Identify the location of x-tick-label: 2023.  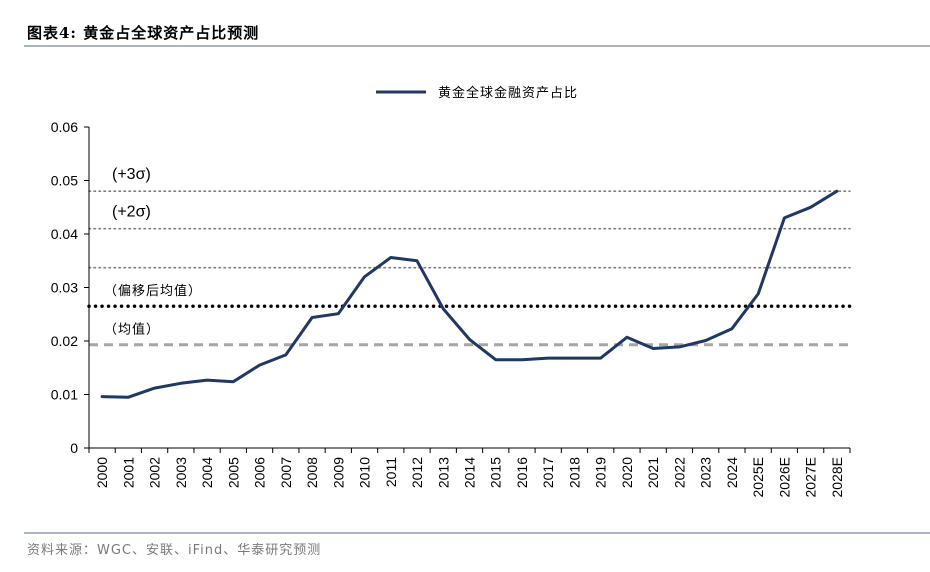
(706, 472).